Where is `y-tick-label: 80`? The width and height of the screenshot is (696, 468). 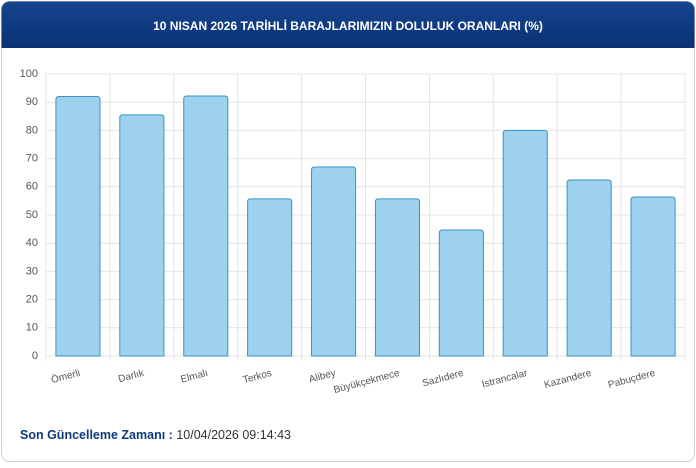 y-tick-label: 80 is located at coordinates (32, 130).